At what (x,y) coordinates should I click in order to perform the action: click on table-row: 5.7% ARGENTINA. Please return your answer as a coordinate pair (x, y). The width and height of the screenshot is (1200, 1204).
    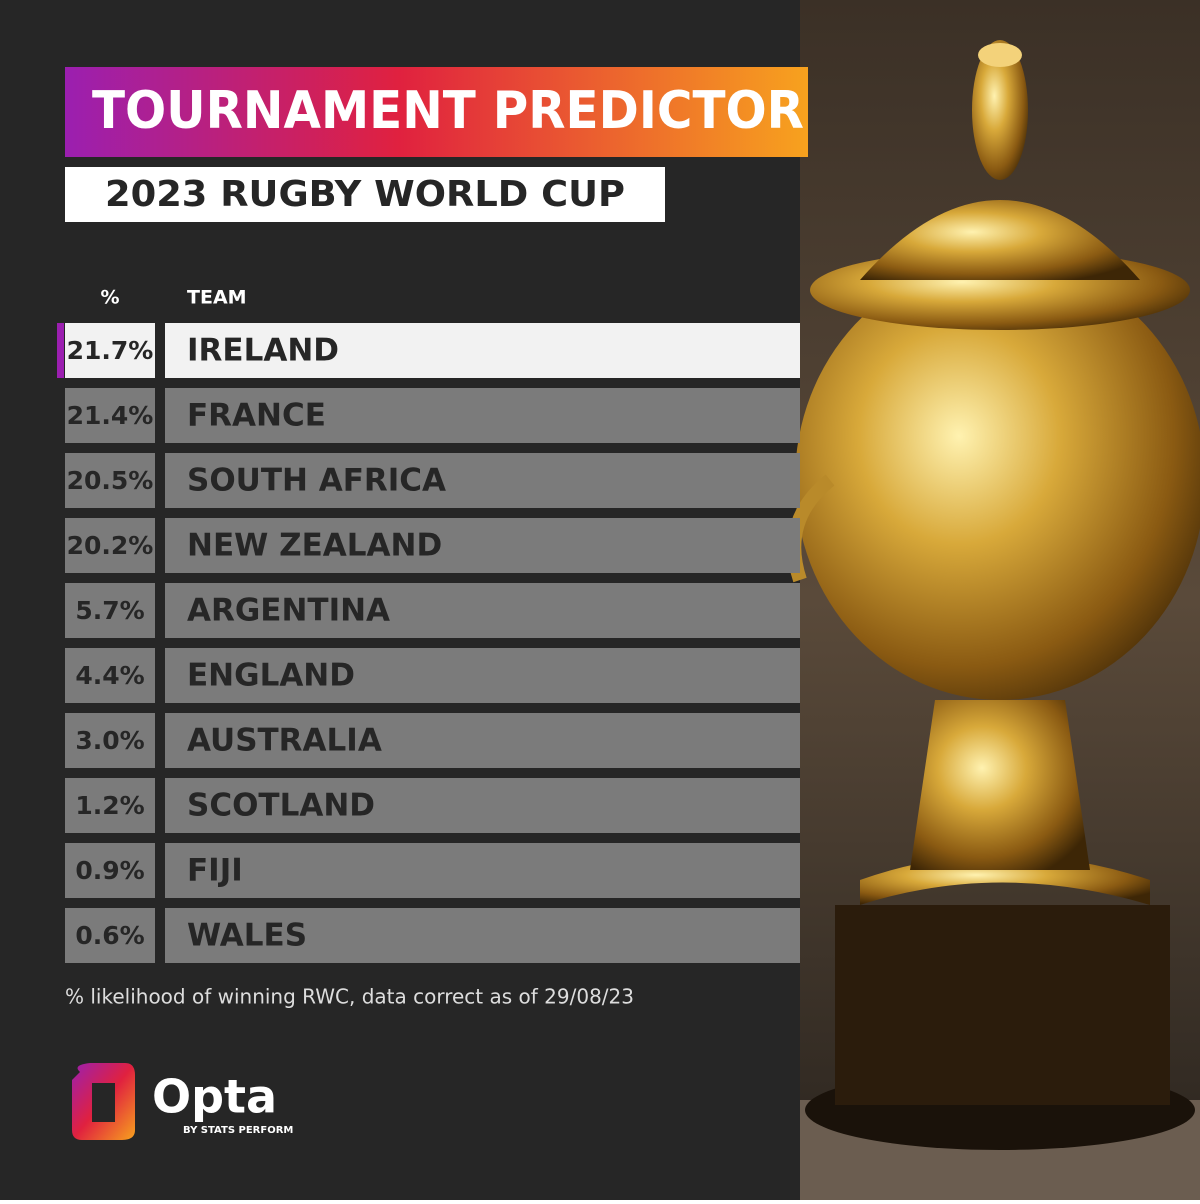
    Looking at the image, I should click on (432, 610).